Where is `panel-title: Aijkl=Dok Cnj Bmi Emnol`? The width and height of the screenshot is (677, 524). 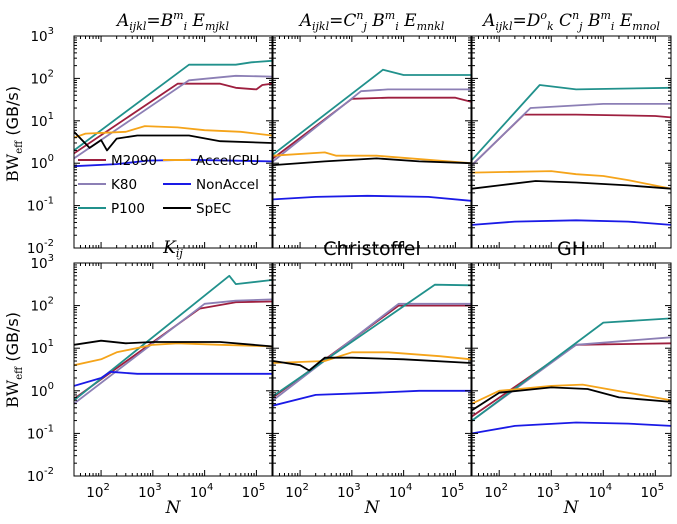 panel-title: Aijkl=Dok Cnj Bmi Emnol is located at coordinates (570, 21).